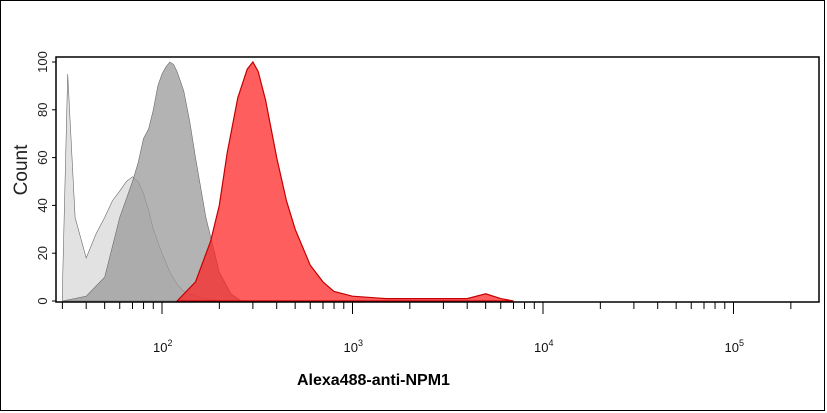 Image resolution: width=827 pixels, height=413 pixels. I want to click on x-tick-label: 10², so click(162, 346).